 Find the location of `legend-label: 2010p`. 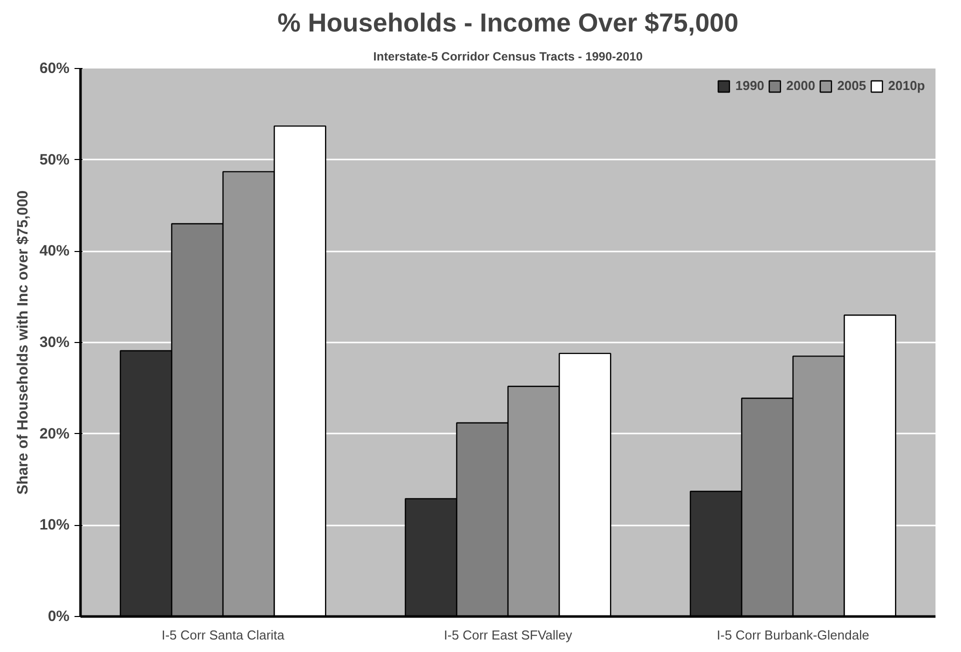

legend-label: 2010p is located at coordinates (906, 85).